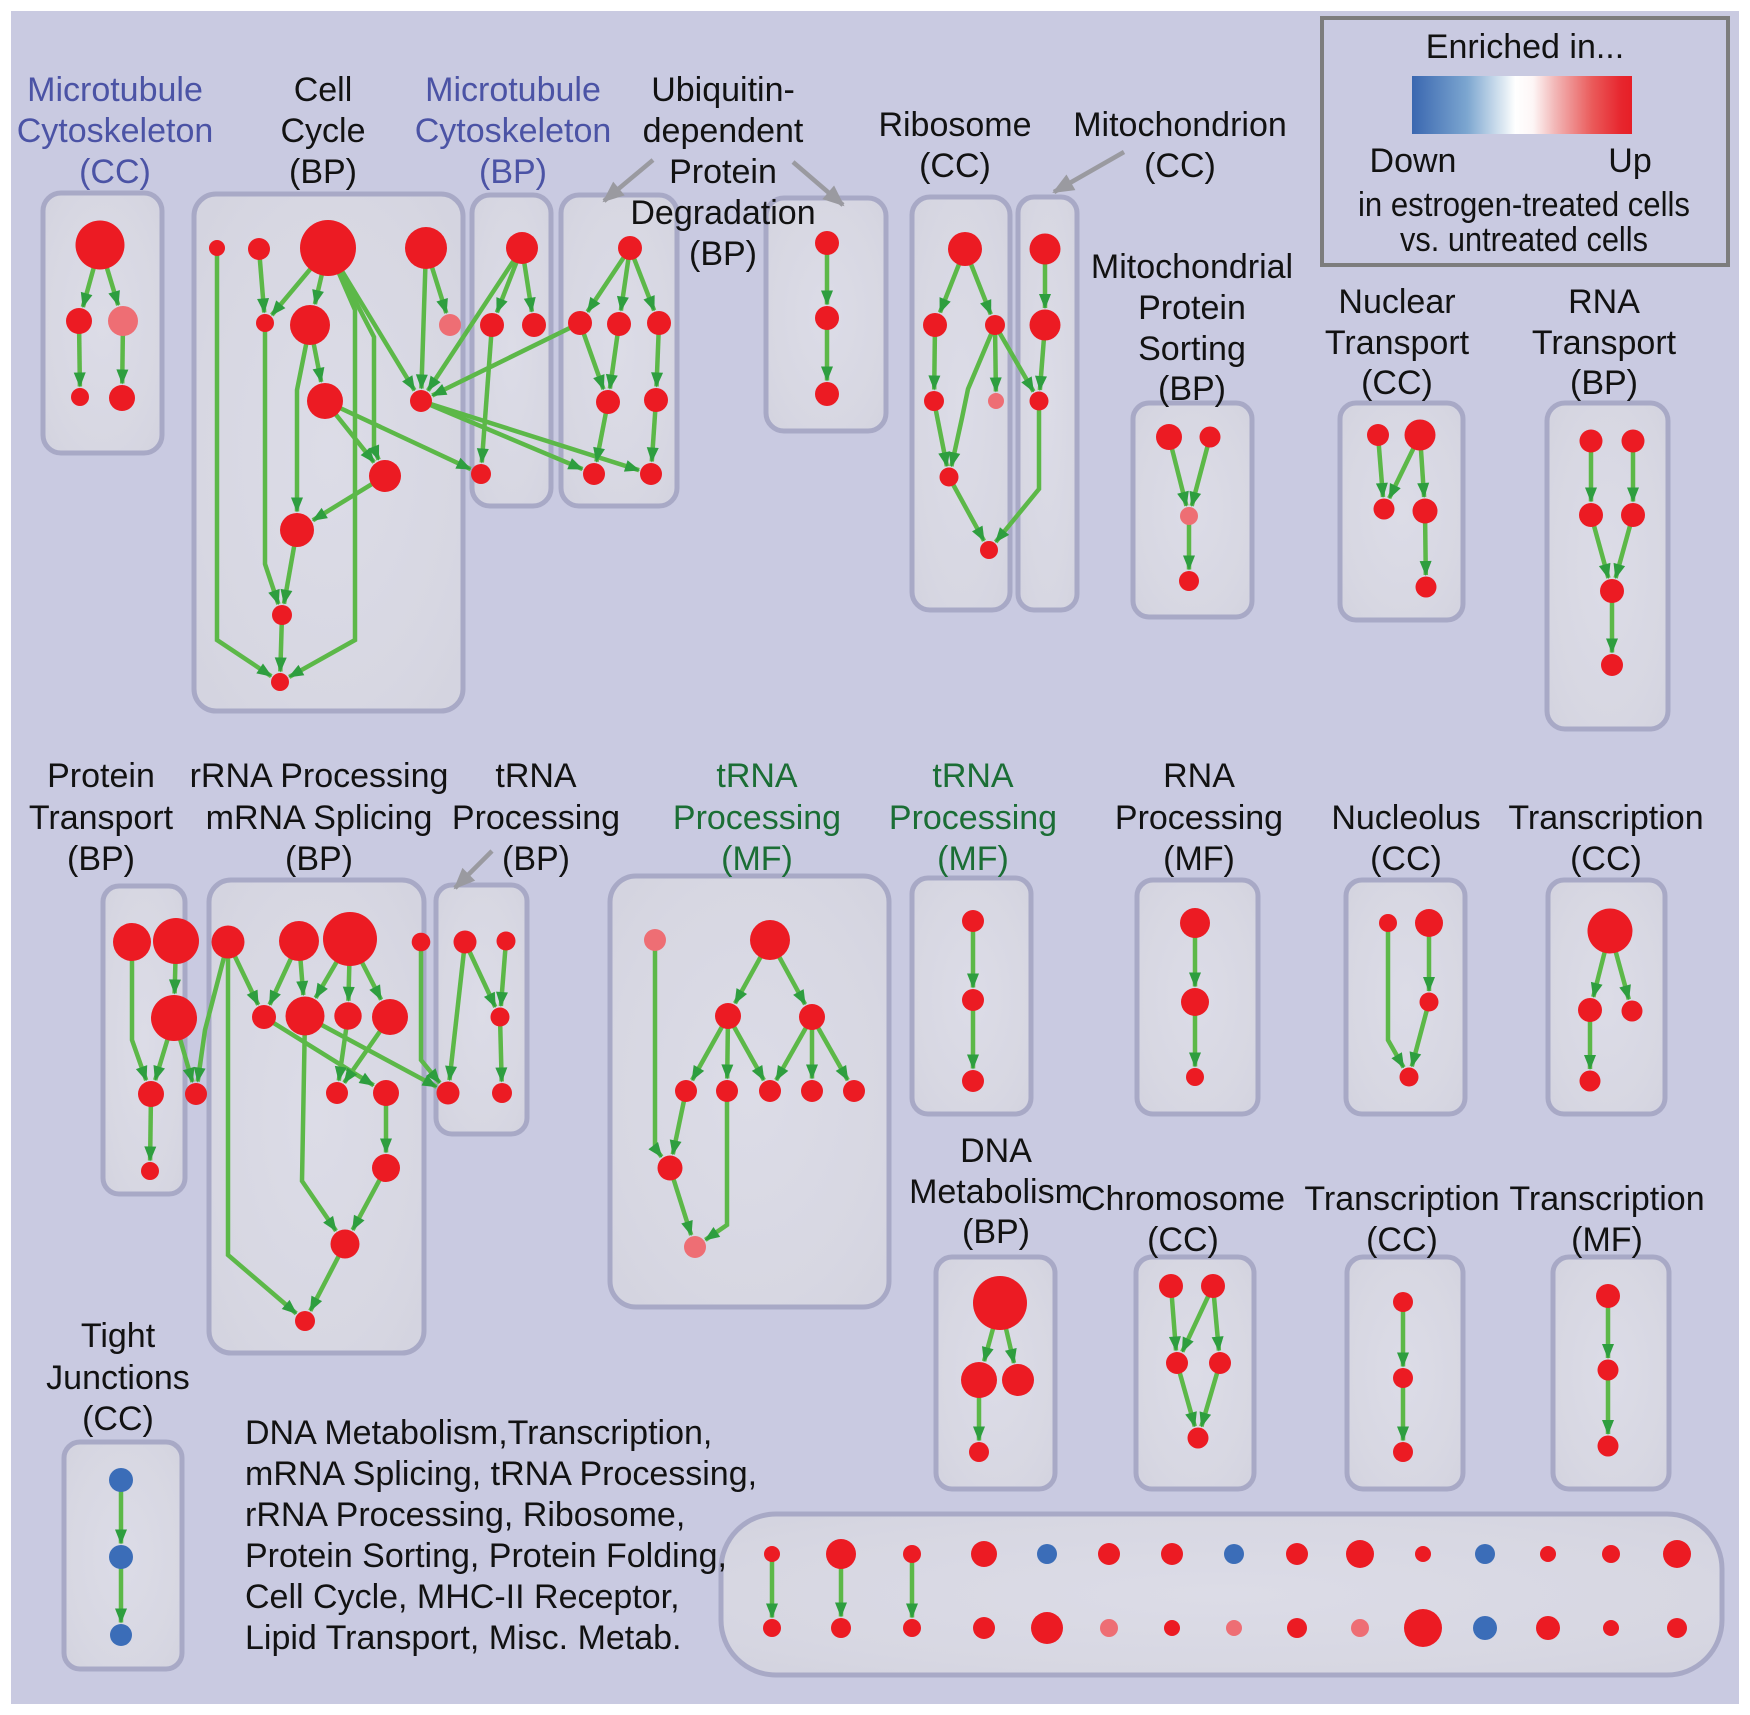 This screenshot has width=1750, height=1715. I want to click on svg-text: Up, so click(1629, 161).